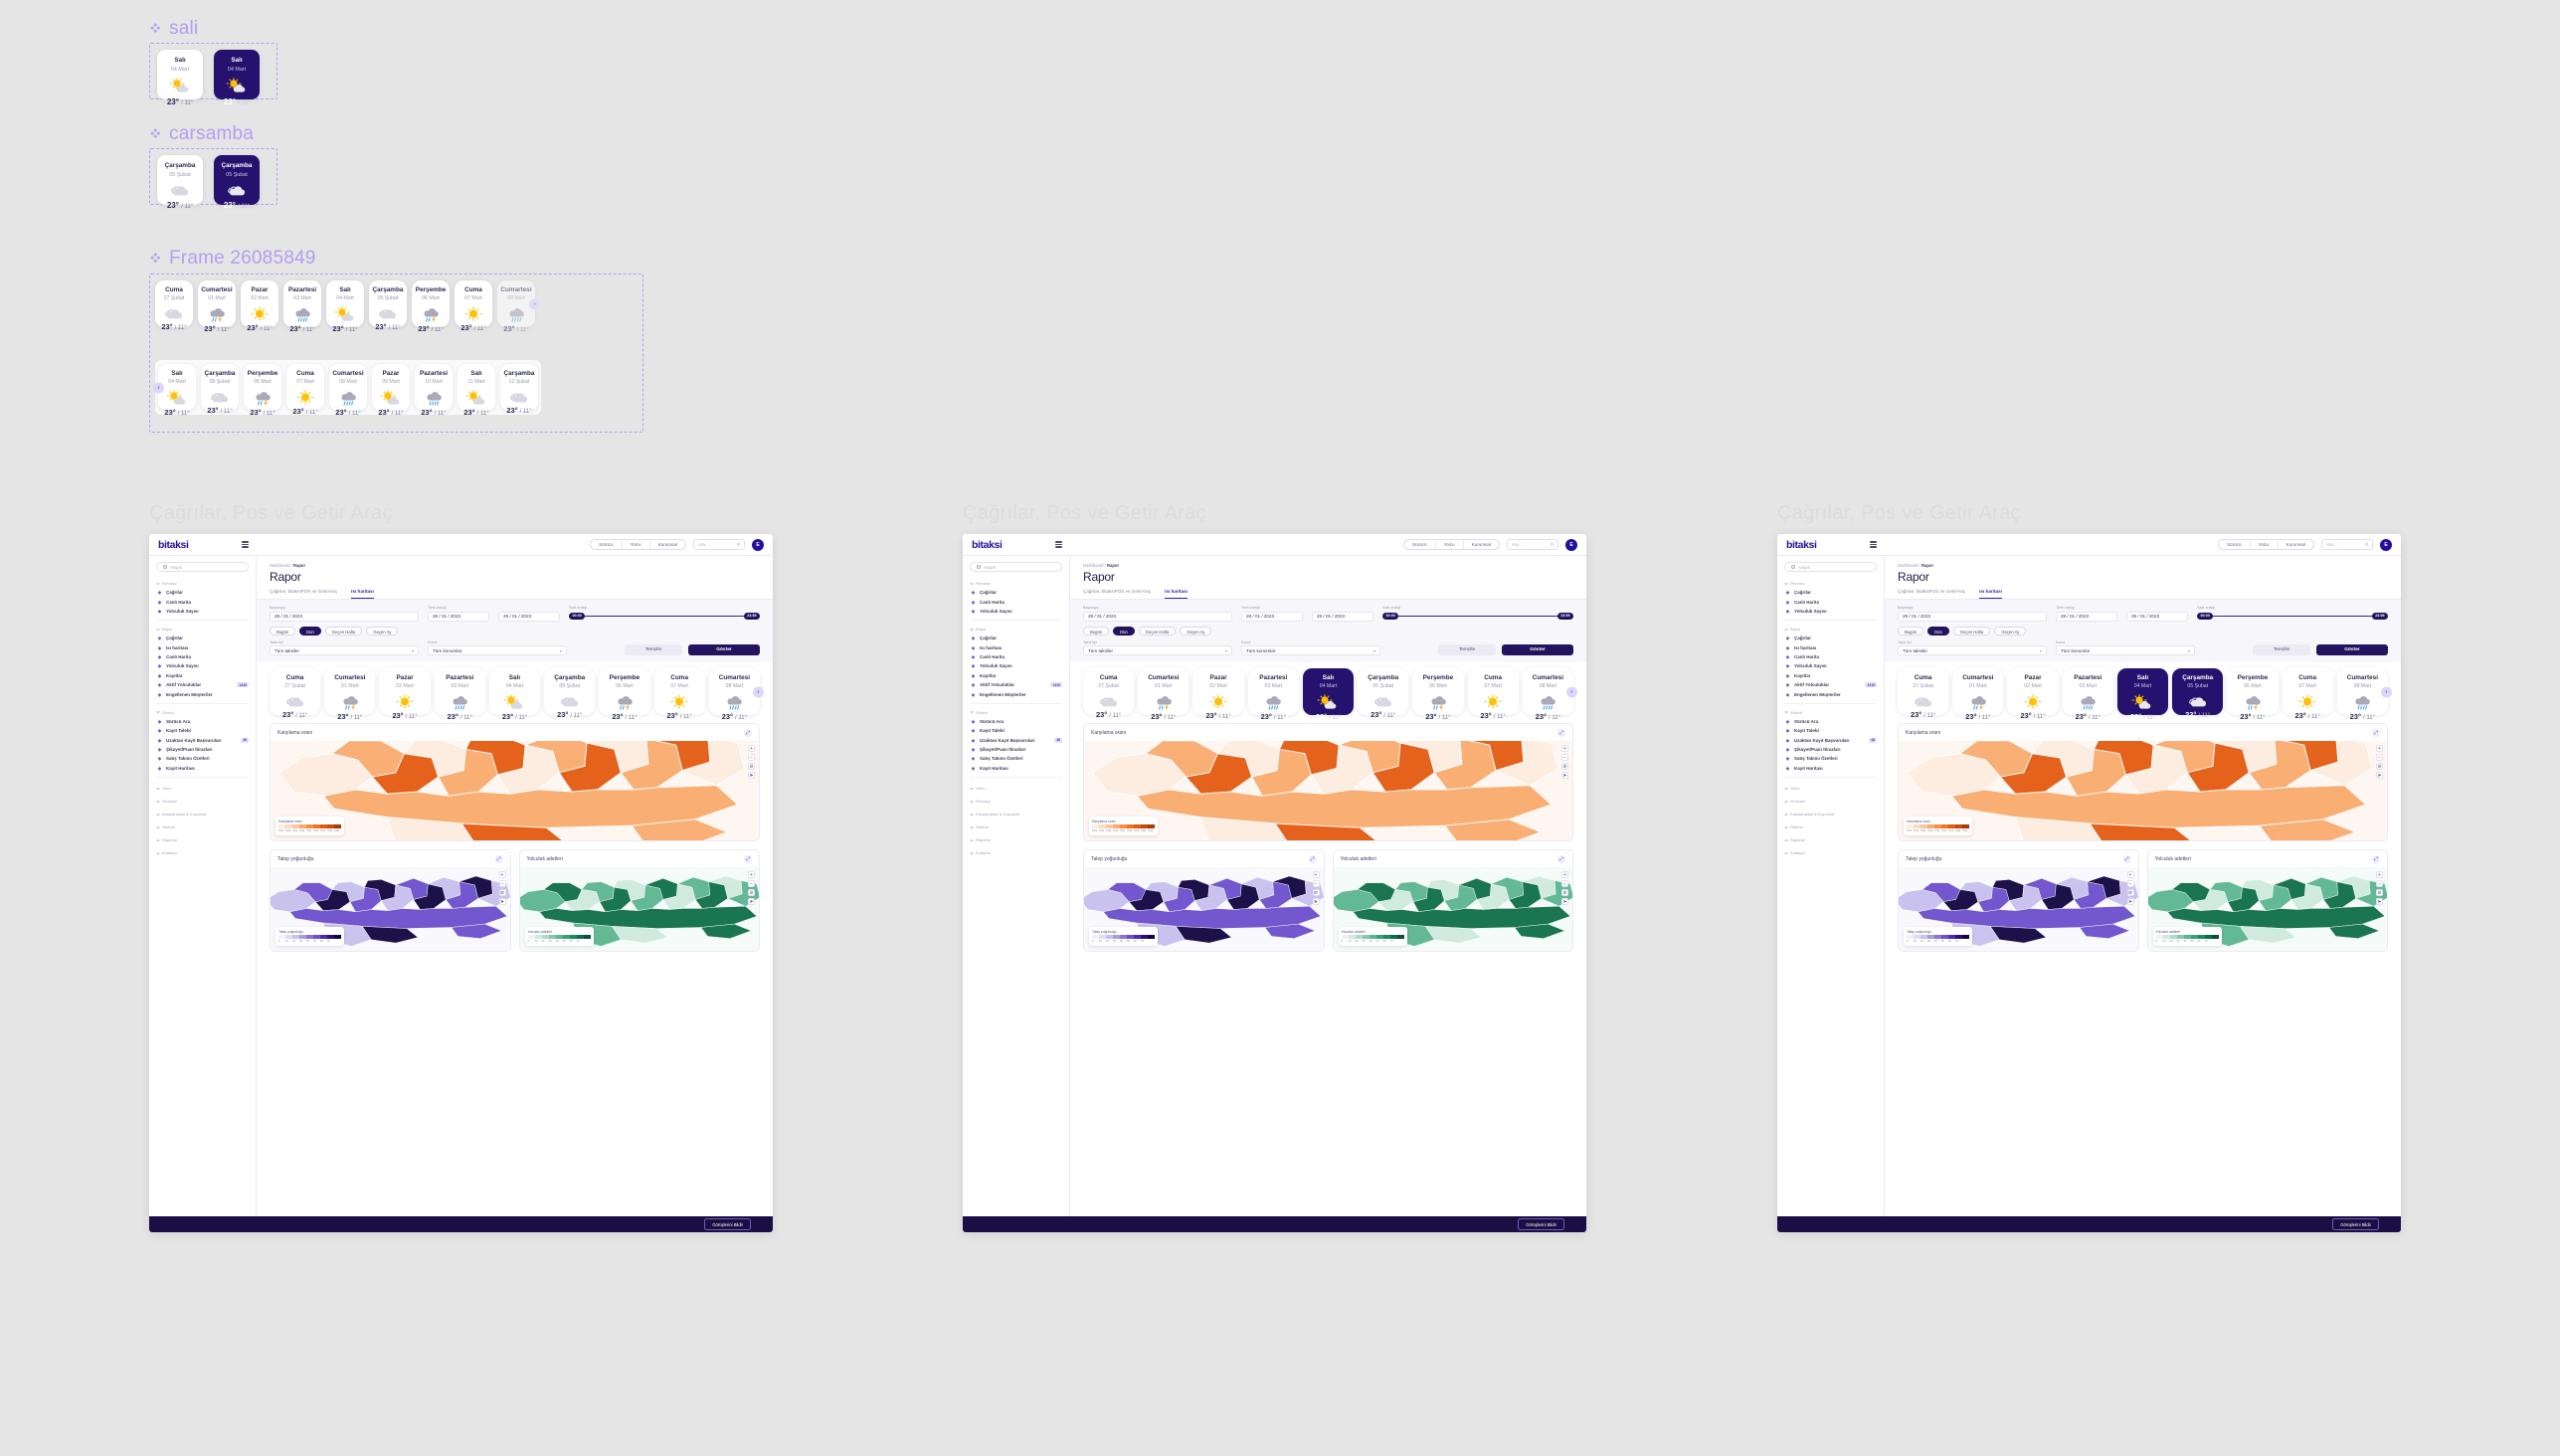 The image size is (2560, 1456). What do you see at coordinates (476, 390) in the screenshot?
I see `weather-card: Salı 11 Mart 23° / 11°` at bounding box center [476, 390].